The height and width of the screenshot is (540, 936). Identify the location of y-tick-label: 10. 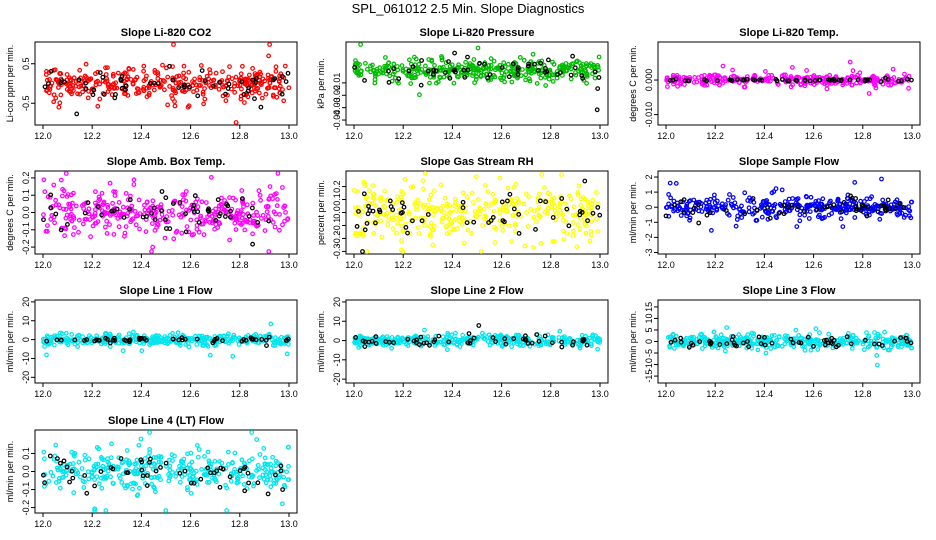
(337, 321).